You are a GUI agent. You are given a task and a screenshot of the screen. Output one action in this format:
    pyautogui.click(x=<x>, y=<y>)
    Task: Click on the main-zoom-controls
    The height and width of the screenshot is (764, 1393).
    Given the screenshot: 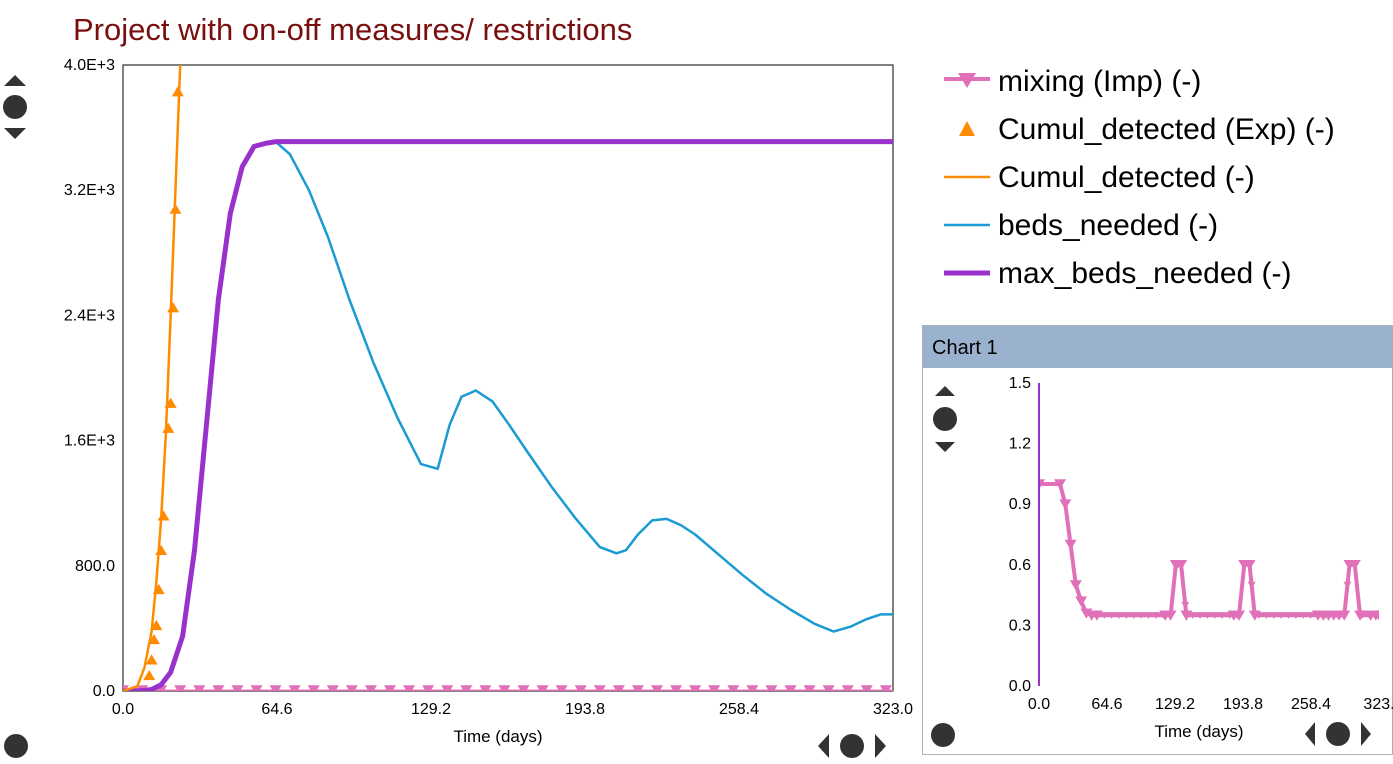 What is the action you would take?
    pyautogui.click(x=16, y=107)
    